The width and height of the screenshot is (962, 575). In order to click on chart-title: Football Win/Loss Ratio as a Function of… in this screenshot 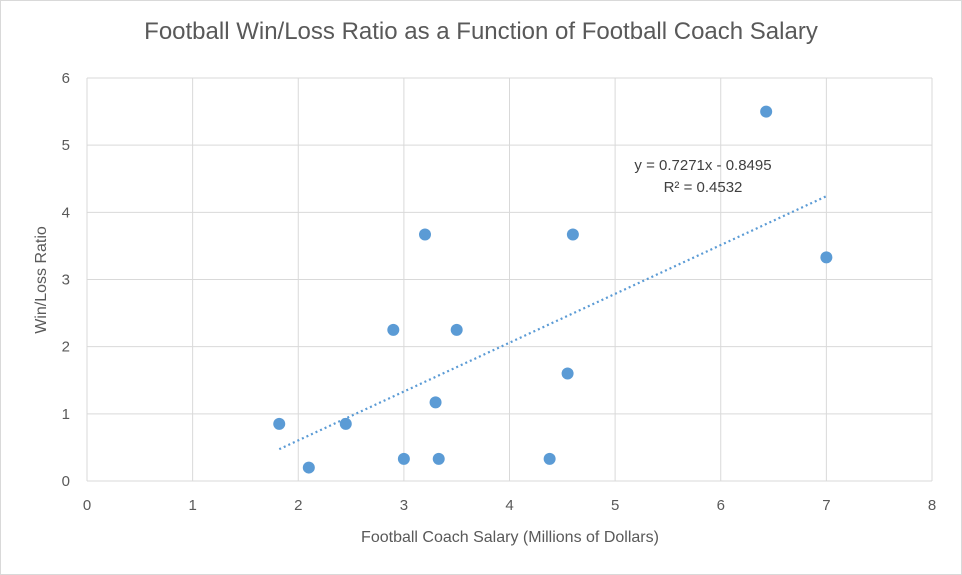, I will do `click(481, 31)`.